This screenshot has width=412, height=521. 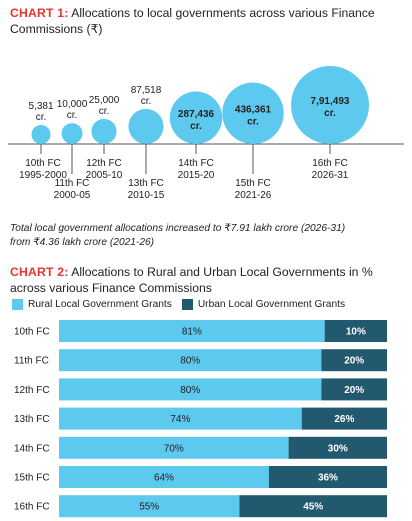 What do you see at coordinates (330, 101) in the screenshot?
I see `bubble-value-label: 7,91,493` at bounding box center [330, 101].